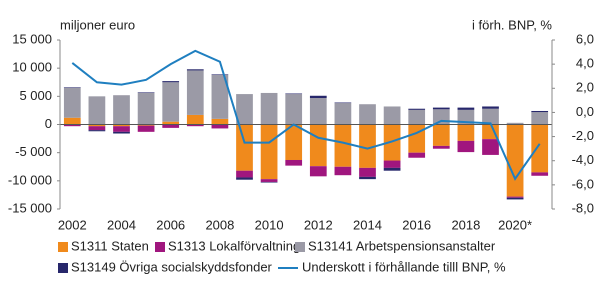 This screenshot has height=289, width=600. What do you see at coordinates (32, 67) in the screenshot?
I see `y-tick-label: 10 000` at bounding box center [32, 67].